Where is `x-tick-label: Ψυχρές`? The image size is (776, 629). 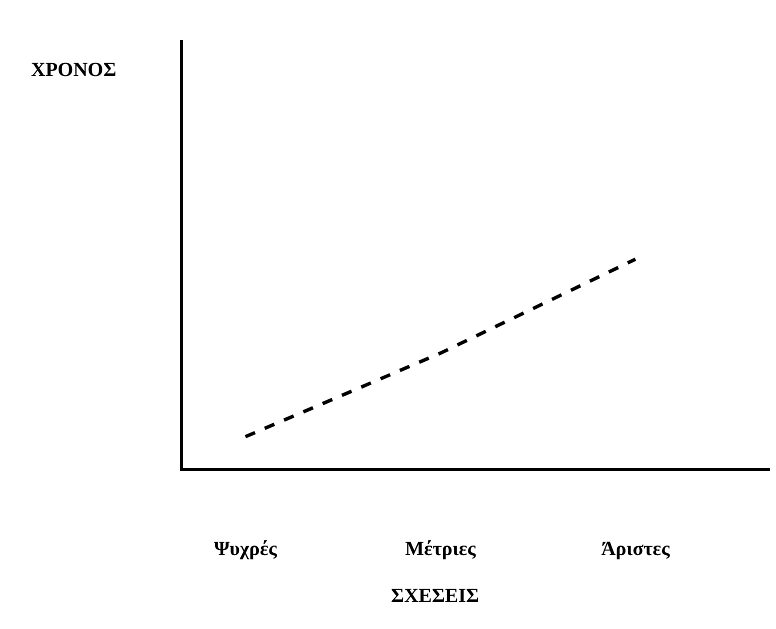
x-tick-label: Ψυχρές is located at coordinates (246, 549).